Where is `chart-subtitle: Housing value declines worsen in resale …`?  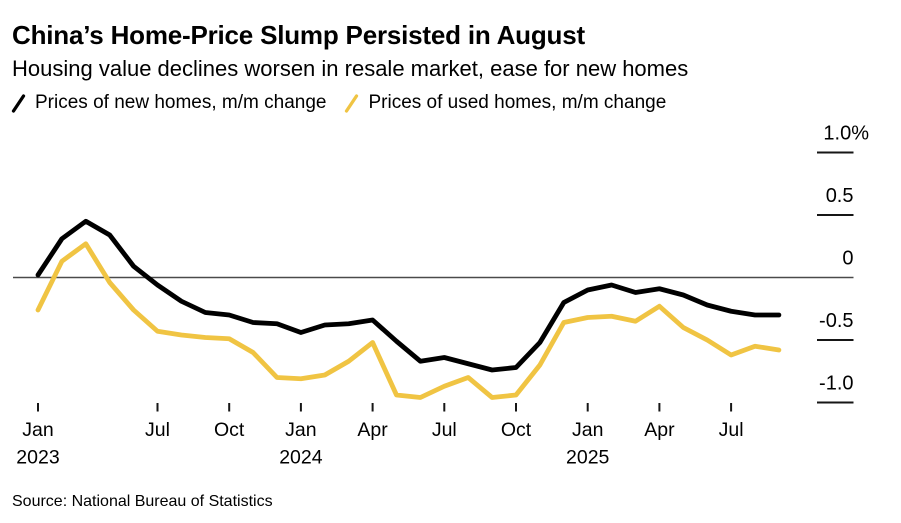 chart-subtitle: Housing value declines worsen in resale … is located at coordinates (350, 68).